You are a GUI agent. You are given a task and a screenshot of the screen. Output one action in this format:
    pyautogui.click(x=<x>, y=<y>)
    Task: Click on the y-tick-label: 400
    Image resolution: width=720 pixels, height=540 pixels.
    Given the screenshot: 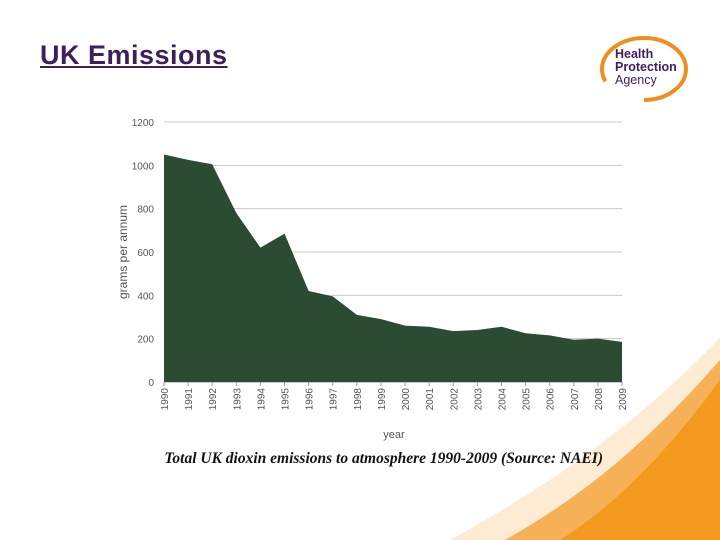 What is the action you would take?
    pyautogui.click(x=145, y=296)
    